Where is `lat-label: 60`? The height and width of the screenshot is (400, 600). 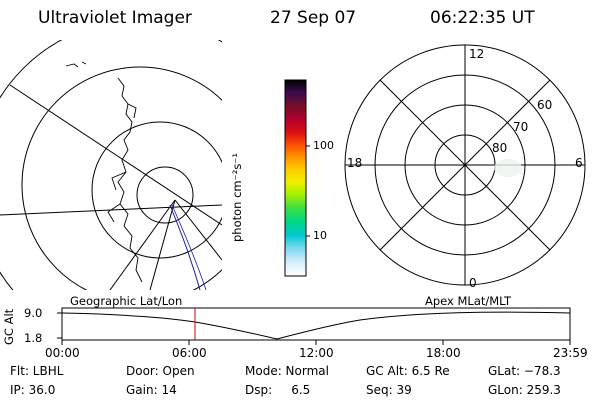
lat-label: 60 is located at coordinates (545, 105).